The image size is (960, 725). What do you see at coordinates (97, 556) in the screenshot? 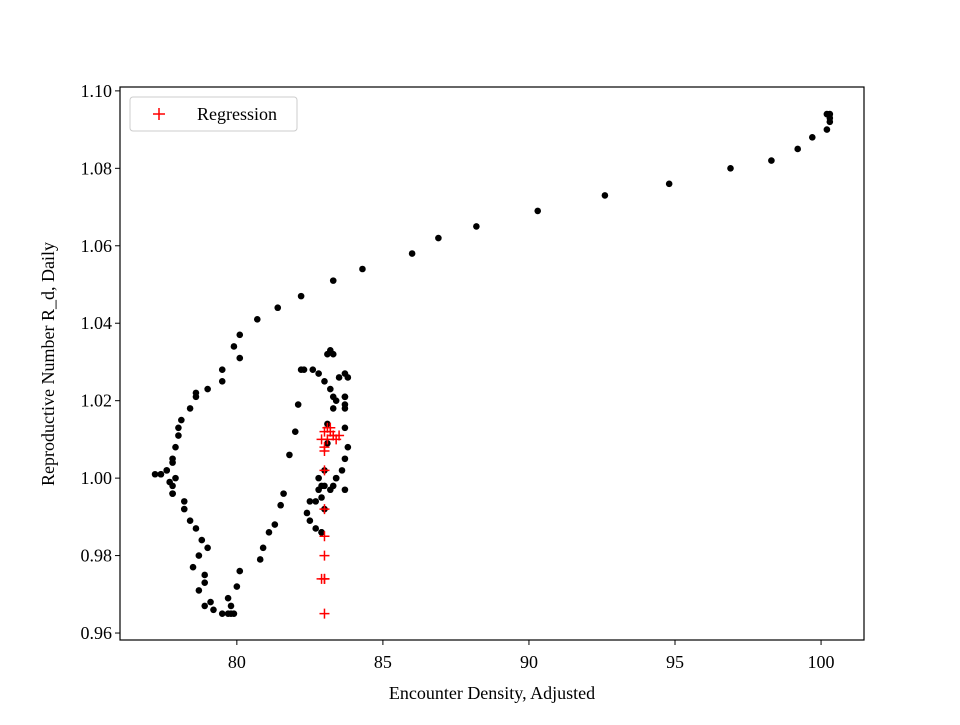
I see `y-tick-label: 0.98` at bounding box center [97, 556].